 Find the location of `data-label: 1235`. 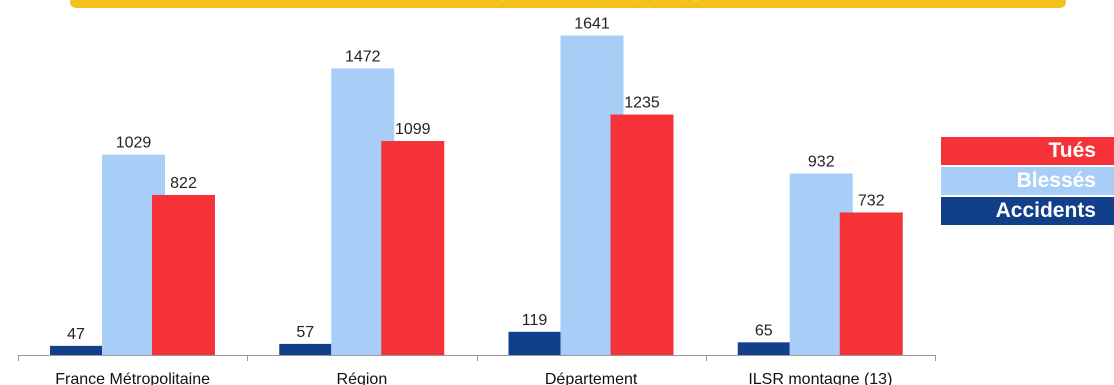

data-label: 1235 is located at coordinates (642, 103).